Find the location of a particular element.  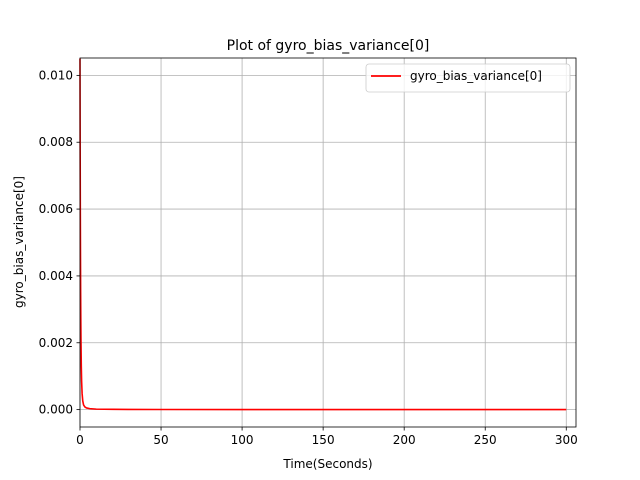

x-axis-label: Time(Seconds) is located at coordinates (327, 464).